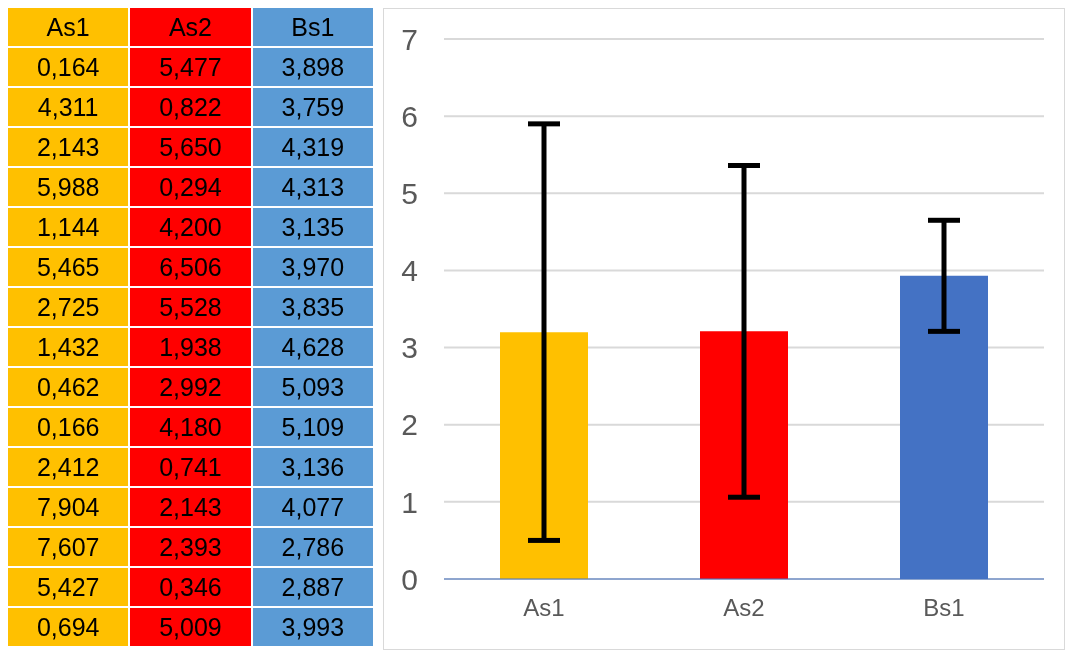 Image resolution: width=1073 pixels, height=652 pixels. What do you see at coordinates (313, 427) in the screenshot?
I see `text: 5,109` at bounding box center [313, 427].